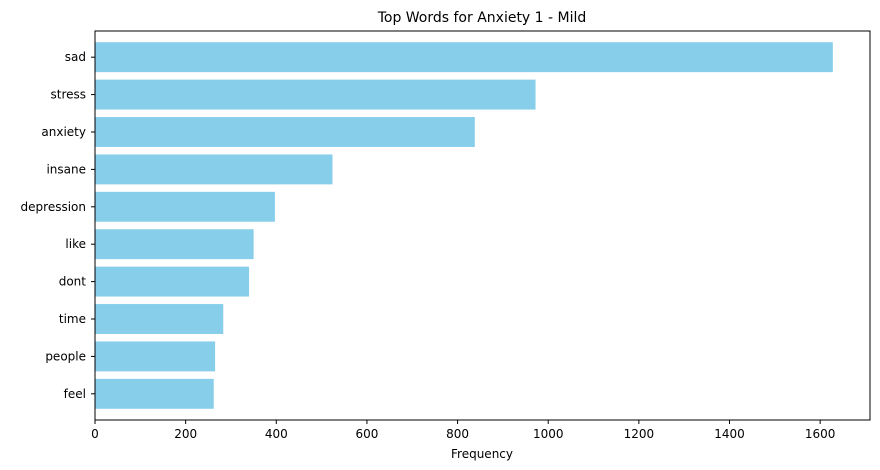  Describe the element at coordinates (729, 434) in the screenshot. I see `x-tick-label-1400: 1400` at that location.